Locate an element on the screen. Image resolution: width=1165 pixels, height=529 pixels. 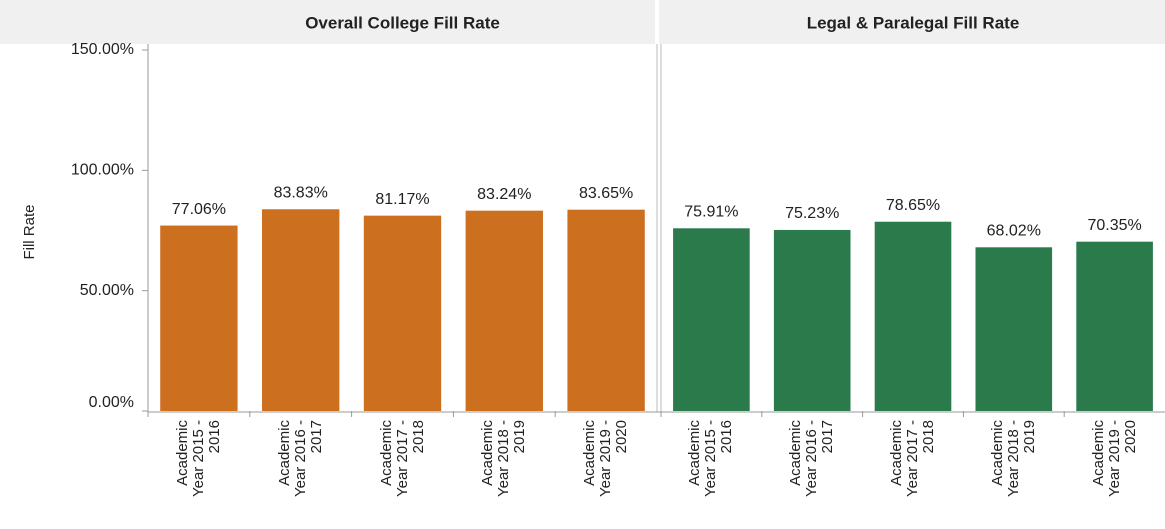
y-tick-label: 0.00% is located at coordinates (111, 402).